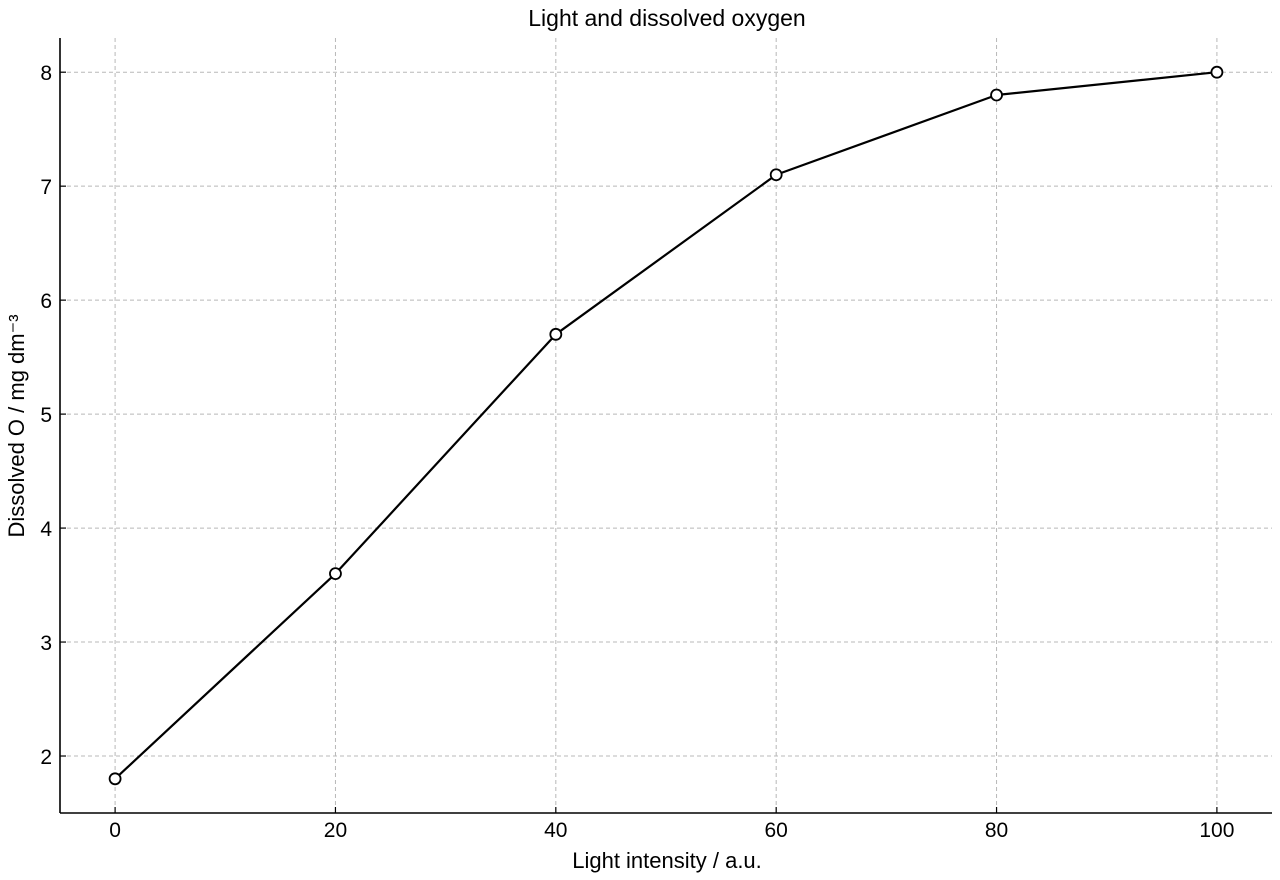  I want to click on chart-title: Light and dissolved oxygen, so click(666, 18).